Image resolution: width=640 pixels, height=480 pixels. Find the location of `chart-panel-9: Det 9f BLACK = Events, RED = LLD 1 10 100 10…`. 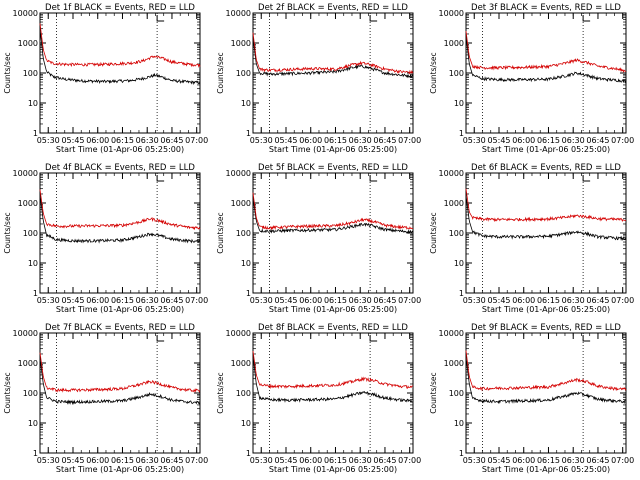

chart-panel-9: Det 9f BLACK = Events, RED = LLD 1 10 100 10… is located at coordinates (531, 398).